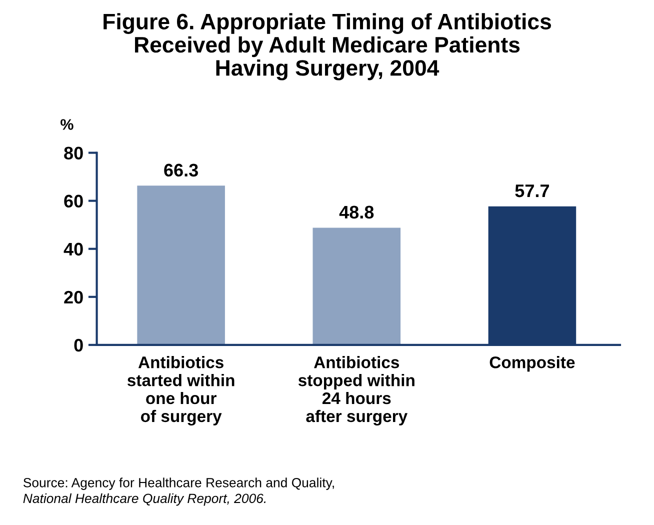 This screenshot has height=525, width=654. What do you see at coordinates (67, 124) in the screenshot?
I see `y-axis-title: %` at bounding box center [67, 124].